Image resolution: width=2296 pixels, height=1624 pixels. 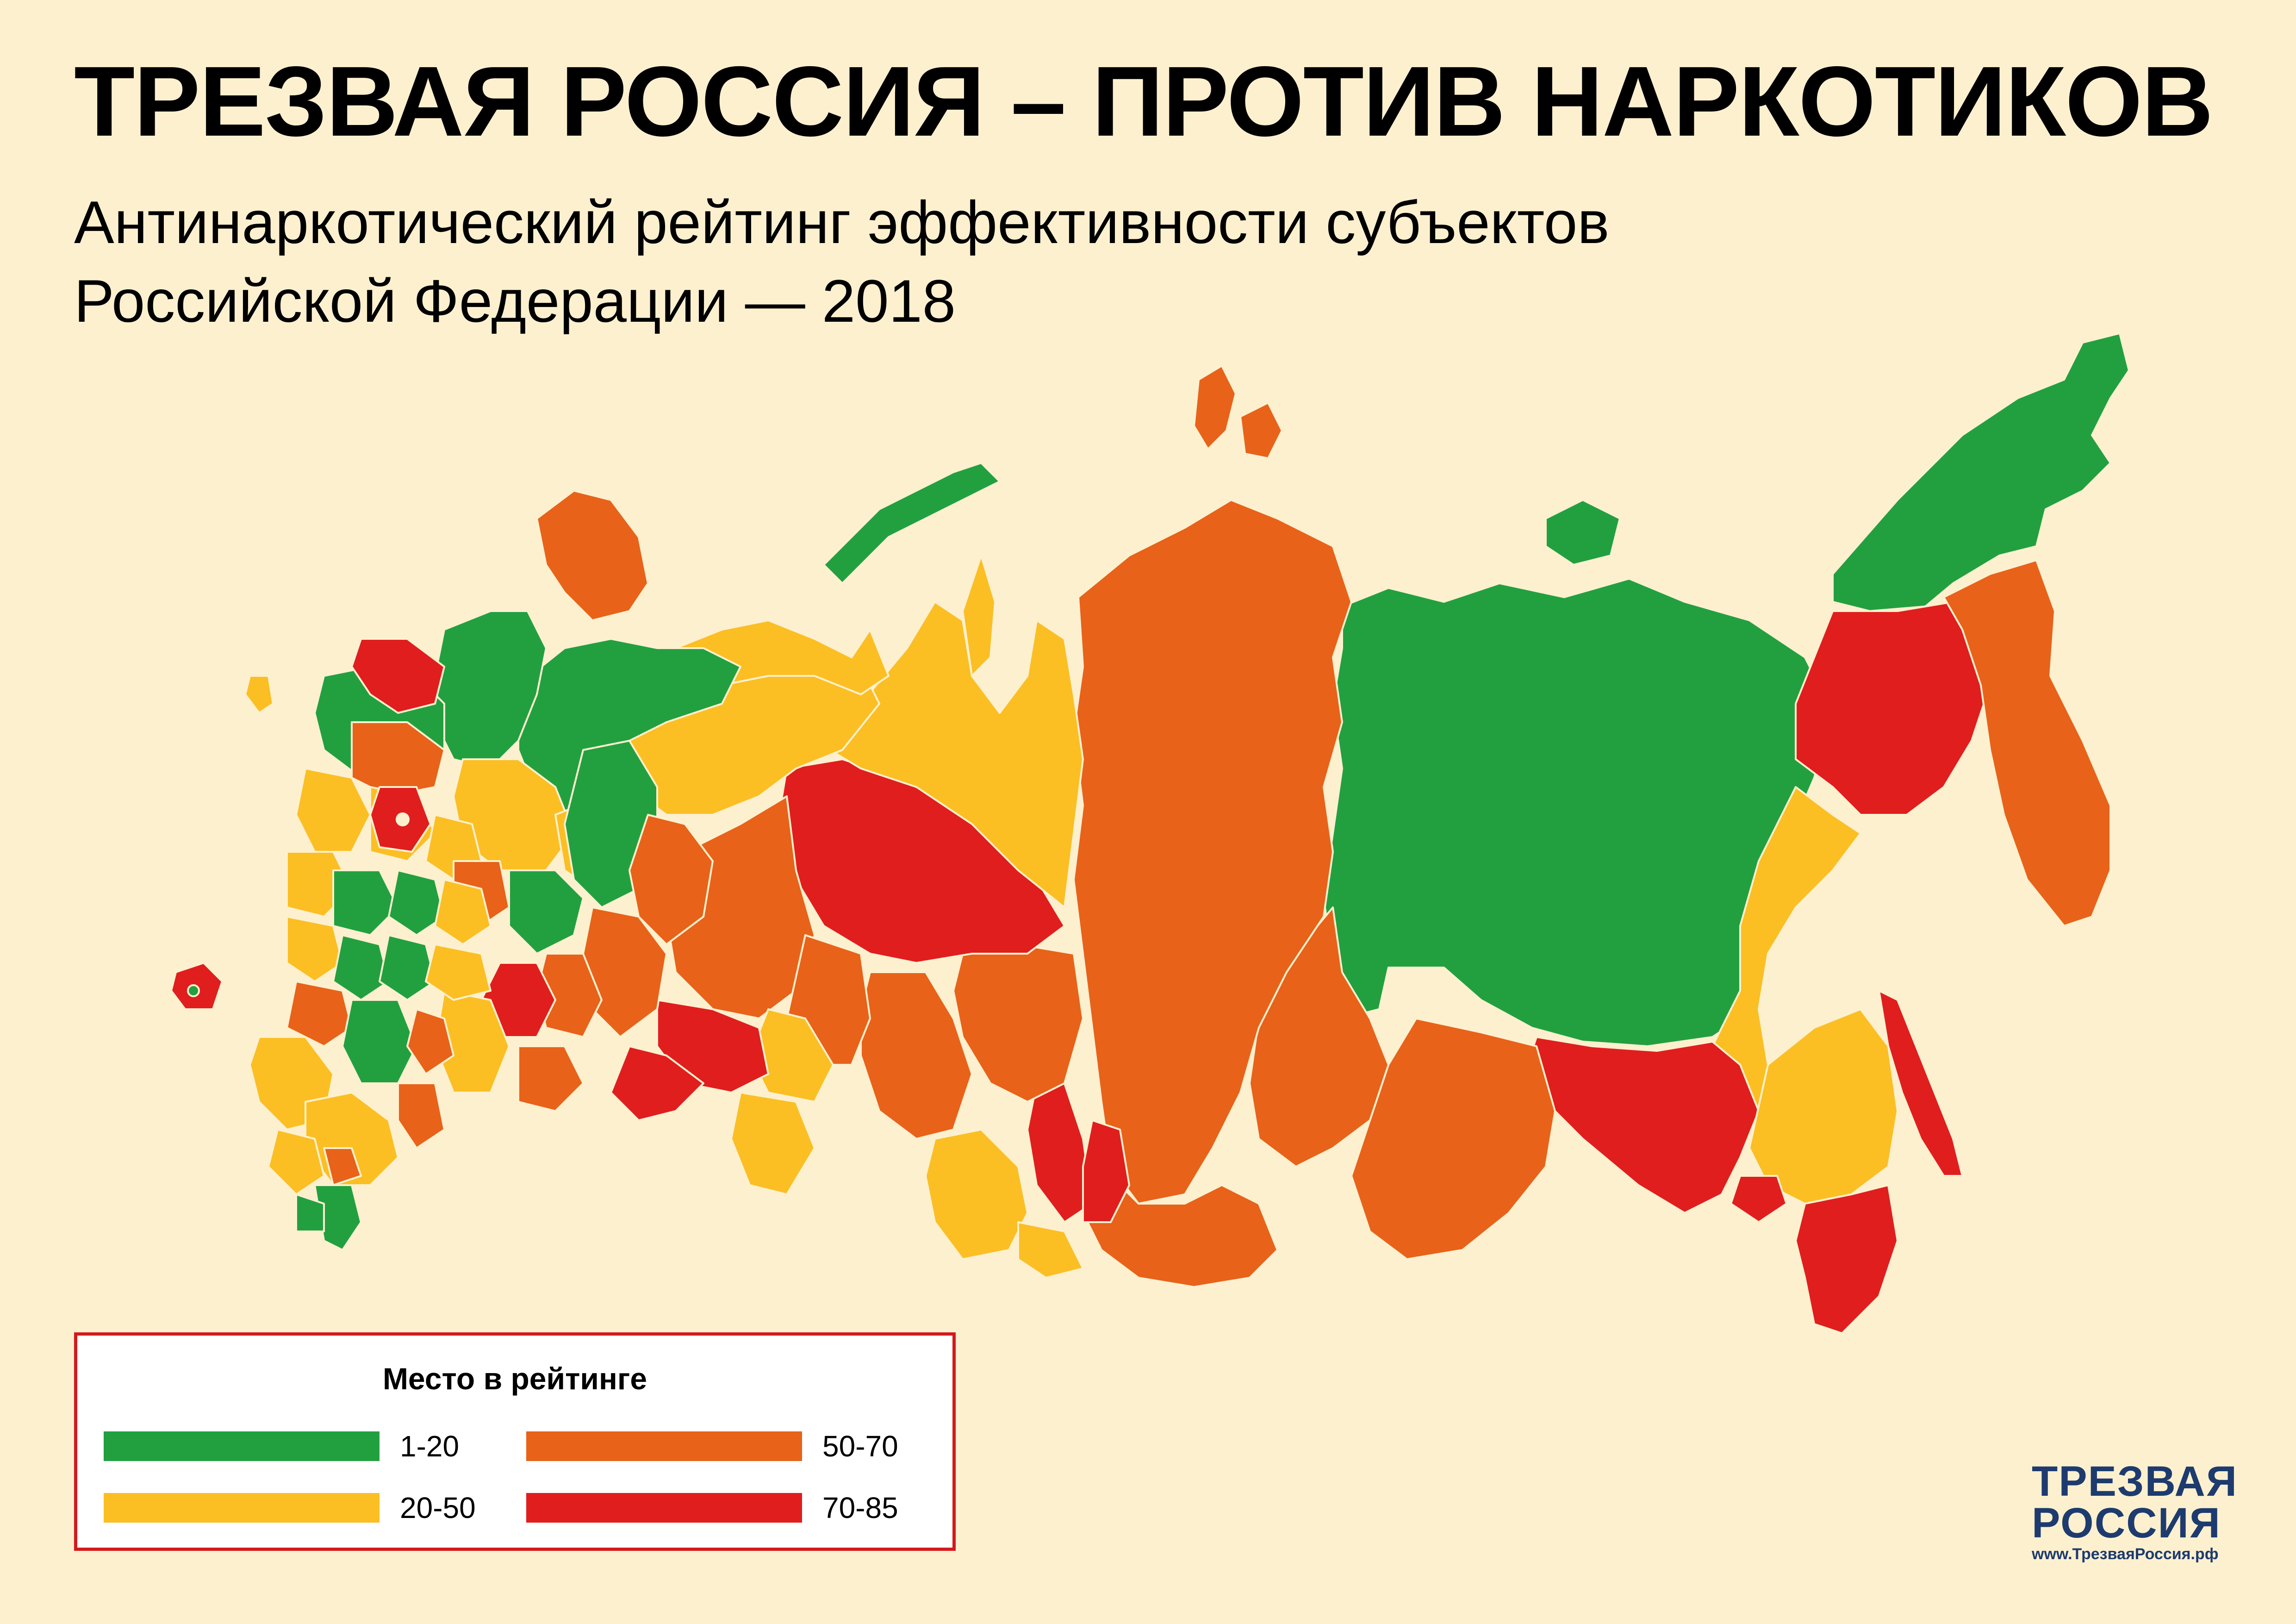 I want to click on region-st-petersburg, so click(x=398, y=676).